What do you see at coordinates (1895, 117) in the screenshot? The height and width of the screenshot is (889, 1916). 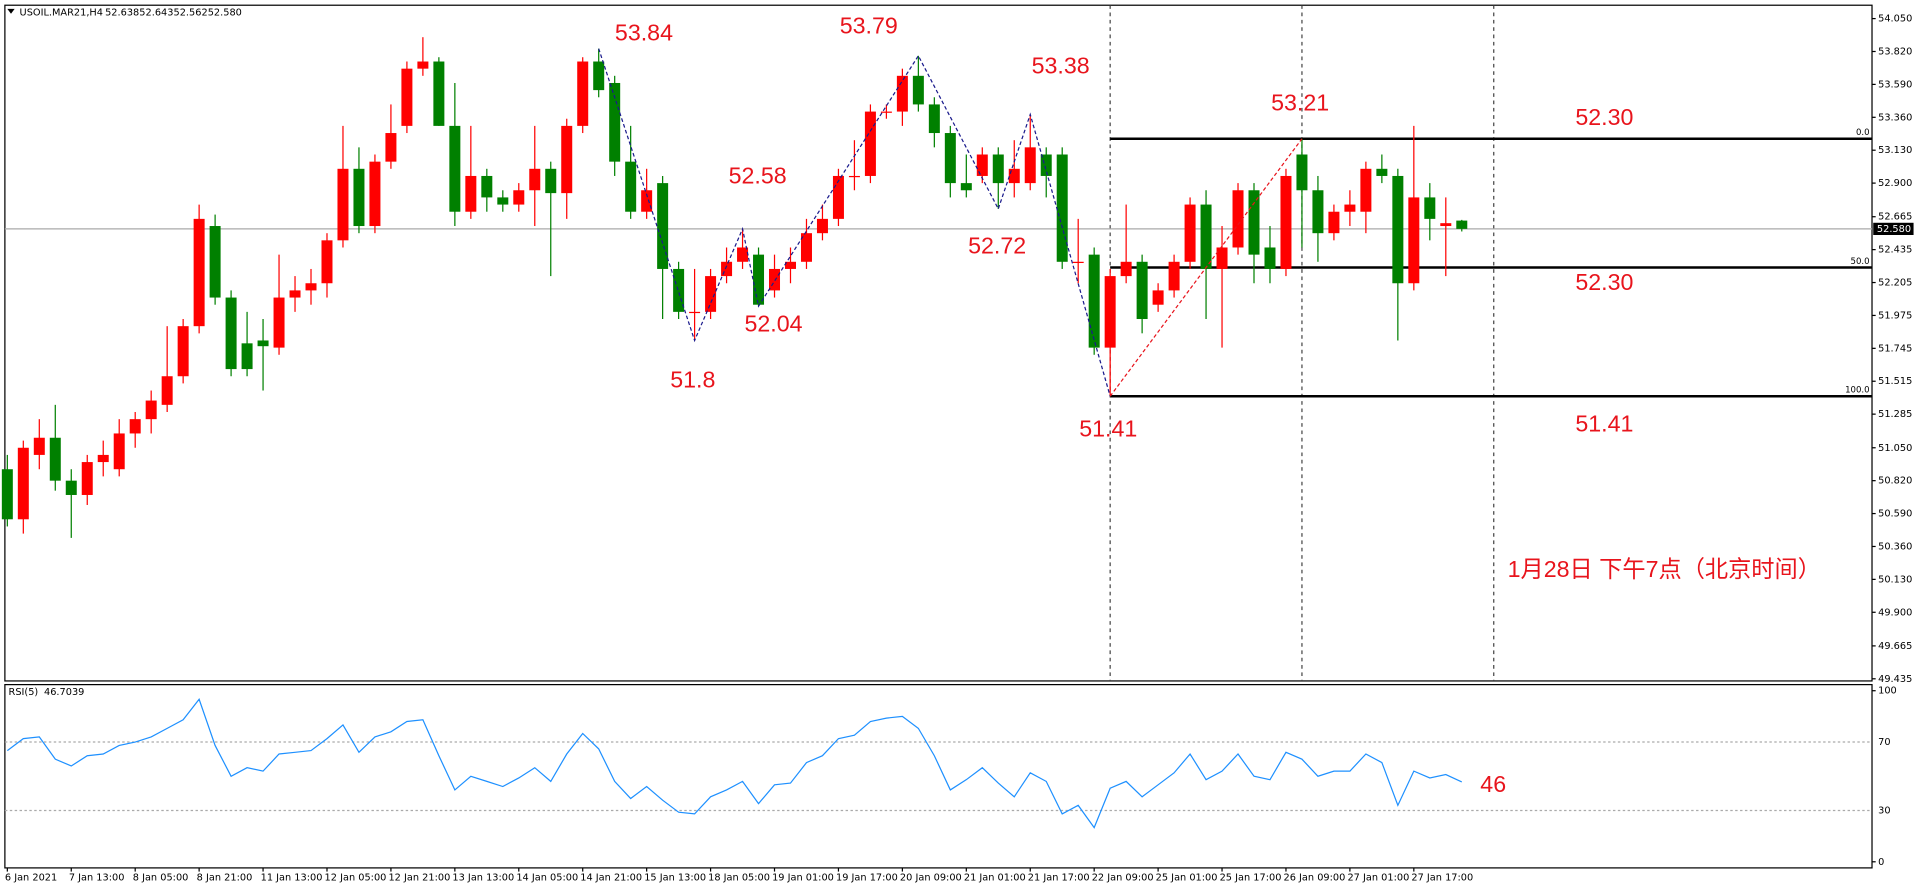 I see `y-tick-label: 53.360` at bounding box center [1895, 117].